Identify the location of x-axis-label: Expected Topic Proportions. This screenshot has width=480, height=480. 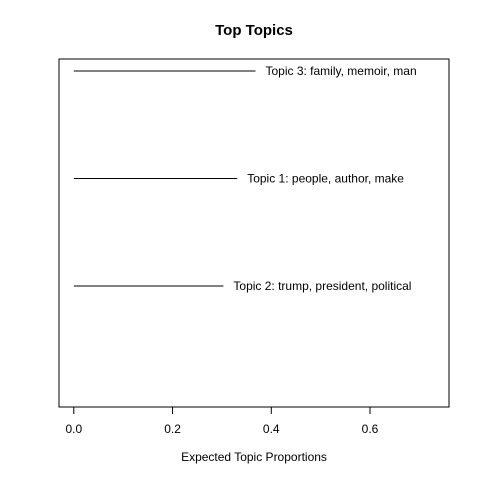
(254, 457).